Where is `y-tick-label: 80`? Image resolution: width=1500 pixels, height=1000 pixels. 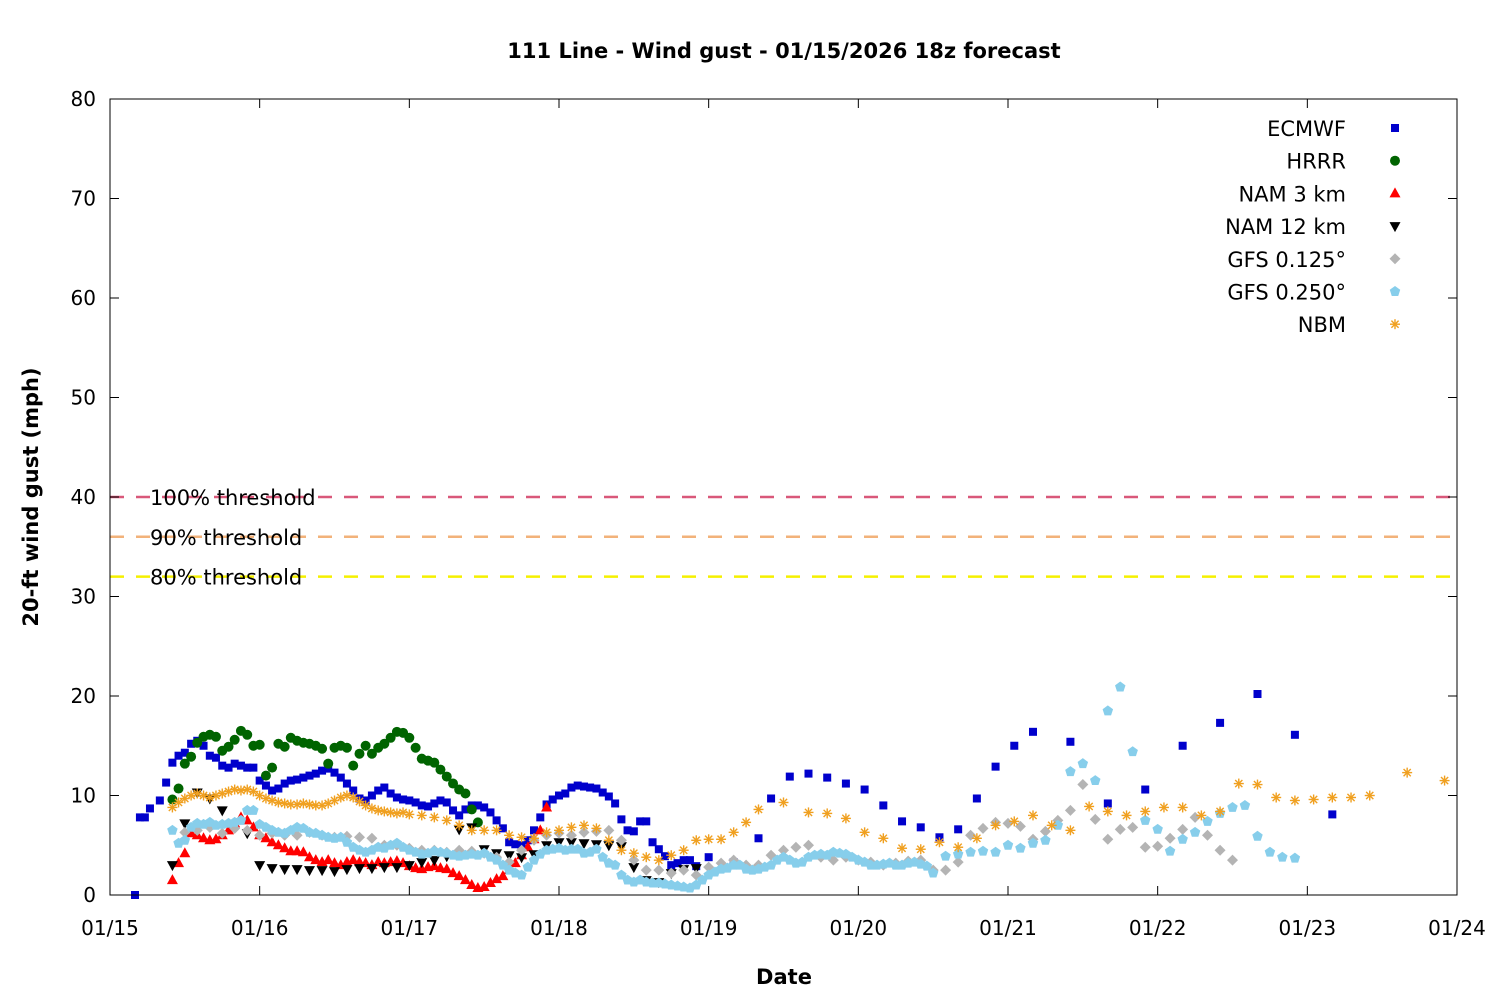
y-tick-label: 80 is located at coordinates (83, 99).